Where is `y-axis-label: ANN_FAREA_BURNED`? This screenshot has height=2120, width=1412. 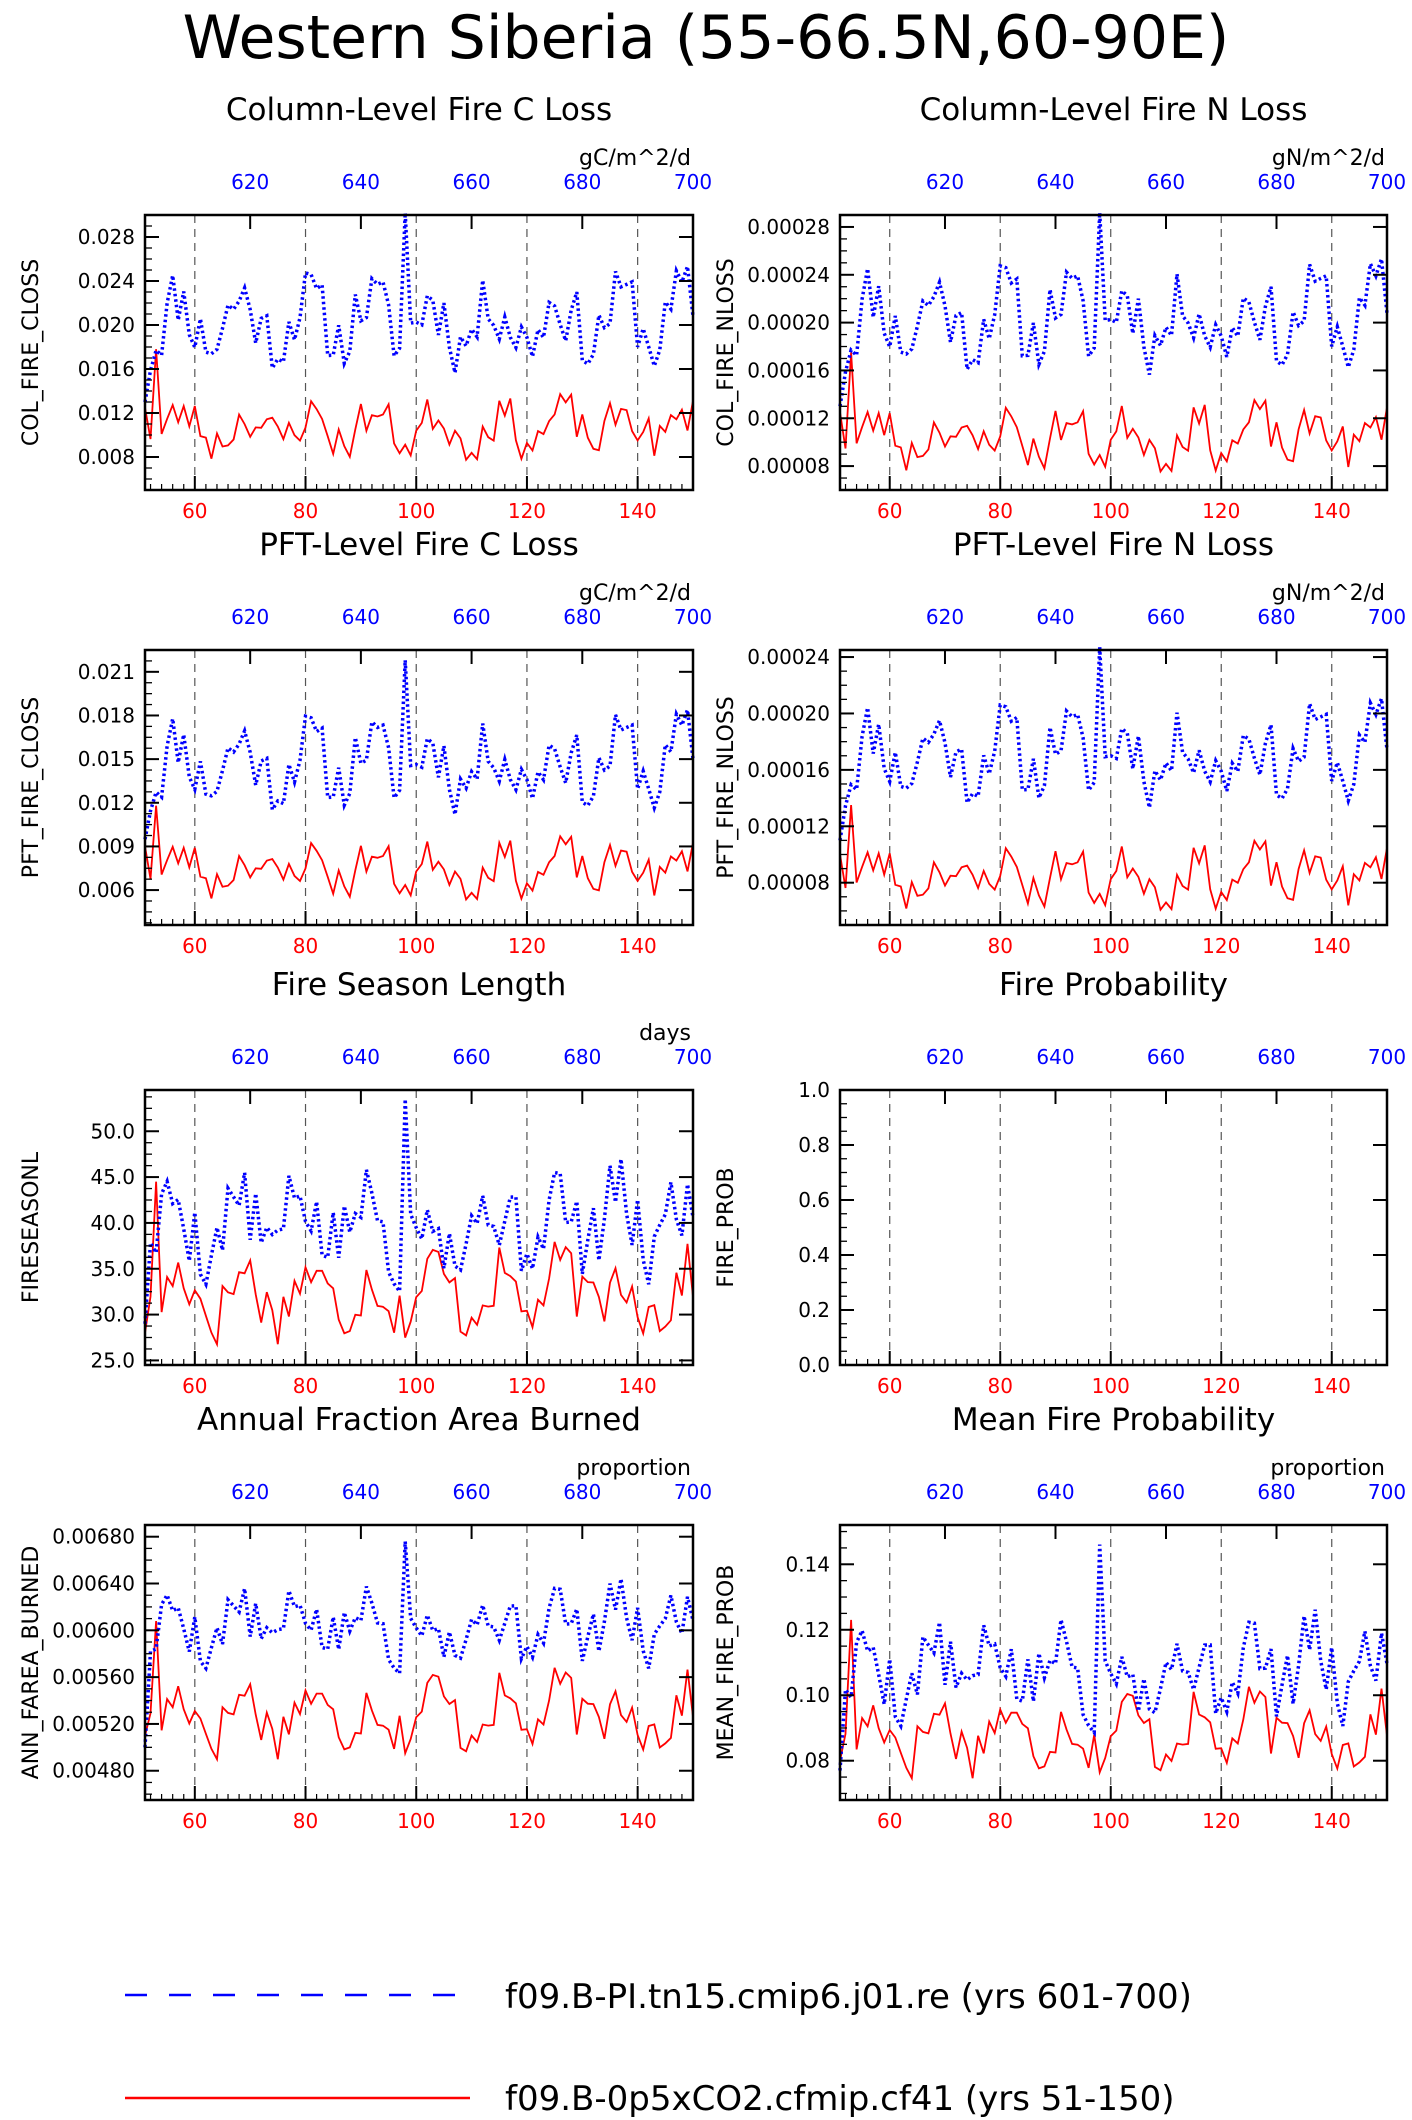
y-axis-label: ANN_FAREA_BURNED is located at coordinates (31, 1663).